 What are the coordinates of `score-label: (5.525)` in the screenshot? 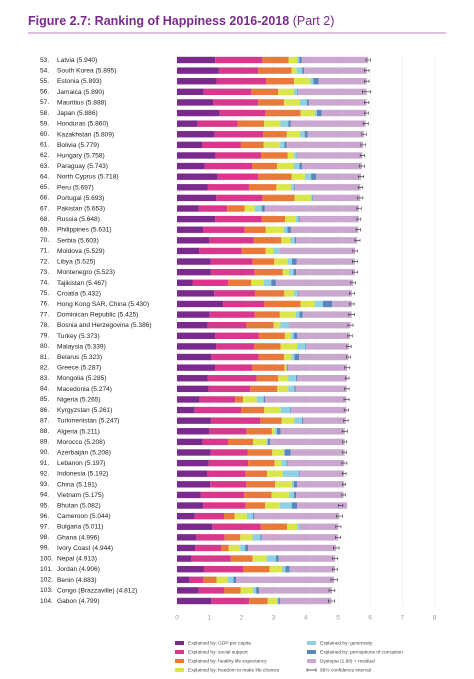 It's located at (85, 261).